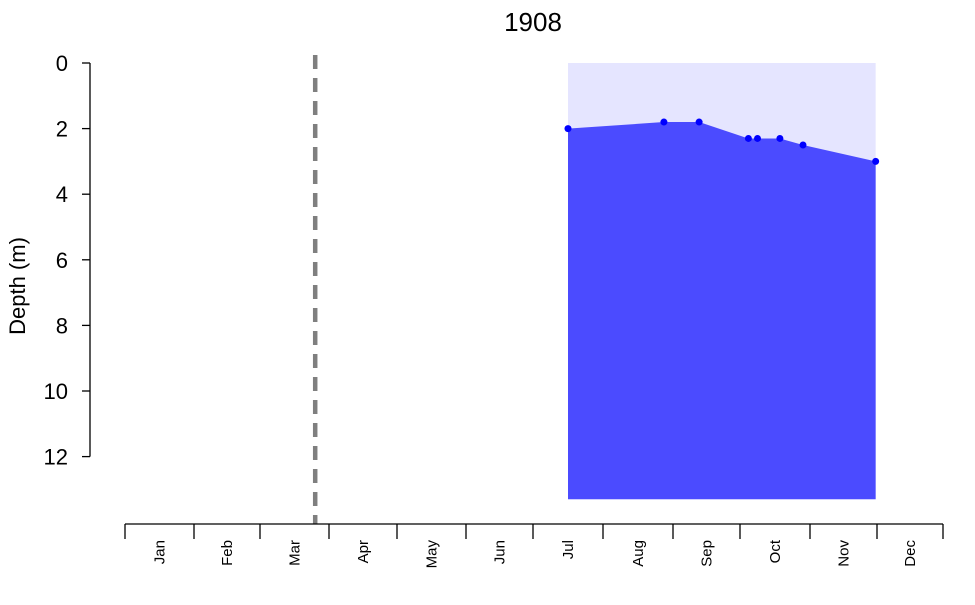 Image resolution: width=975 pixels, height=605 pixels. I want to click on x-tick-label-oct: Oct, so click(775, 551).